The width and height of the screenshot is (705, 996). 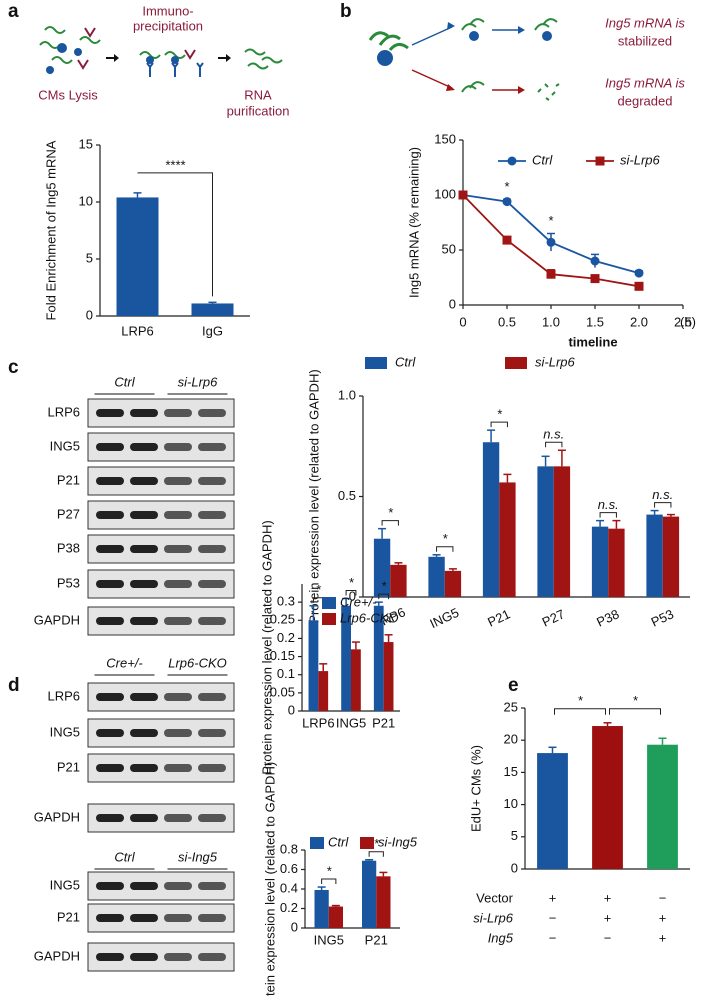 What do you see at coordinates (495, 897) in the screenshot?
I see `treatment-label: Vector` at bounding box center [495, 897].